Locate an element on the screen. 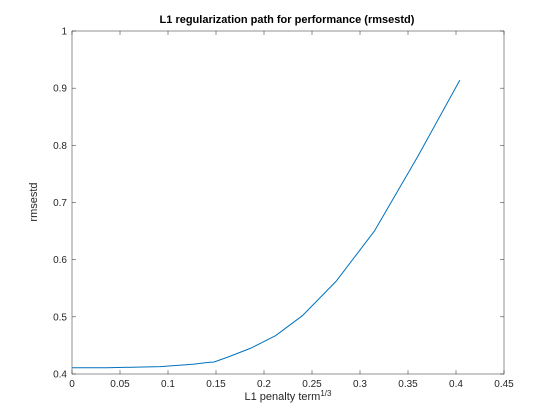  x-tick-label: 0.4 is located at coordinates (456, 384).